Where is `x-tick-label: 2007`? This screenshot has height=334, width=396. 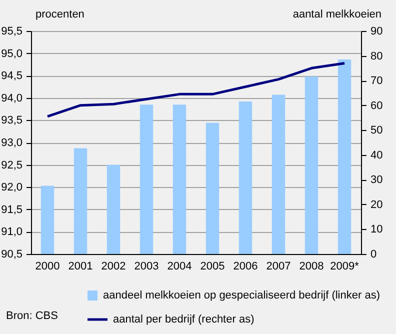
x-tick-label: 2007 is located at coordinates (278, 266).